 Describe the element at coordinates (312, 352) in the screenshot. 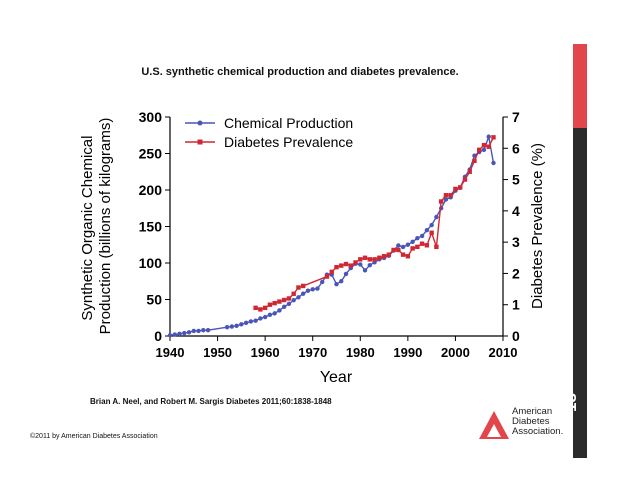

I see `x-tick-label: 1970` at that location.